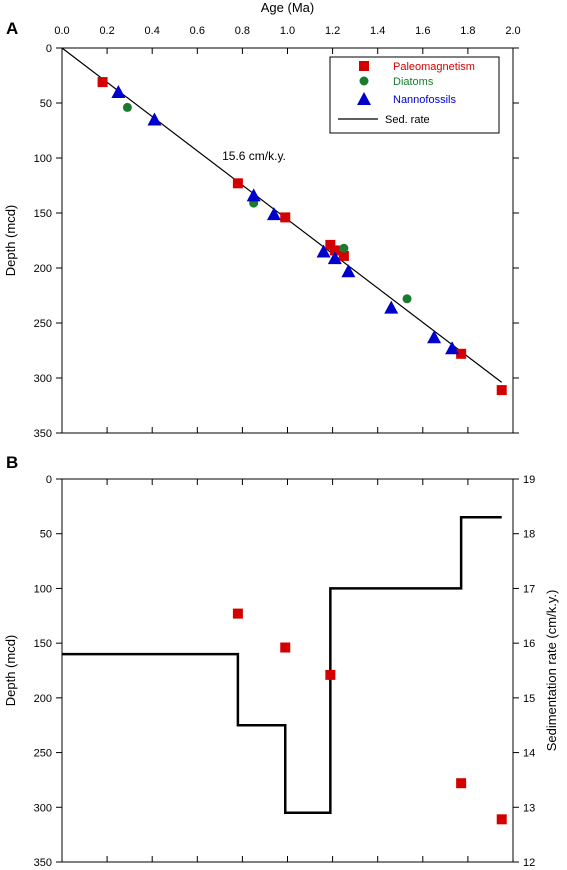 This screenshot has width=567, height=870. I want to click on y-tick-label: 350, so click(43, 434).